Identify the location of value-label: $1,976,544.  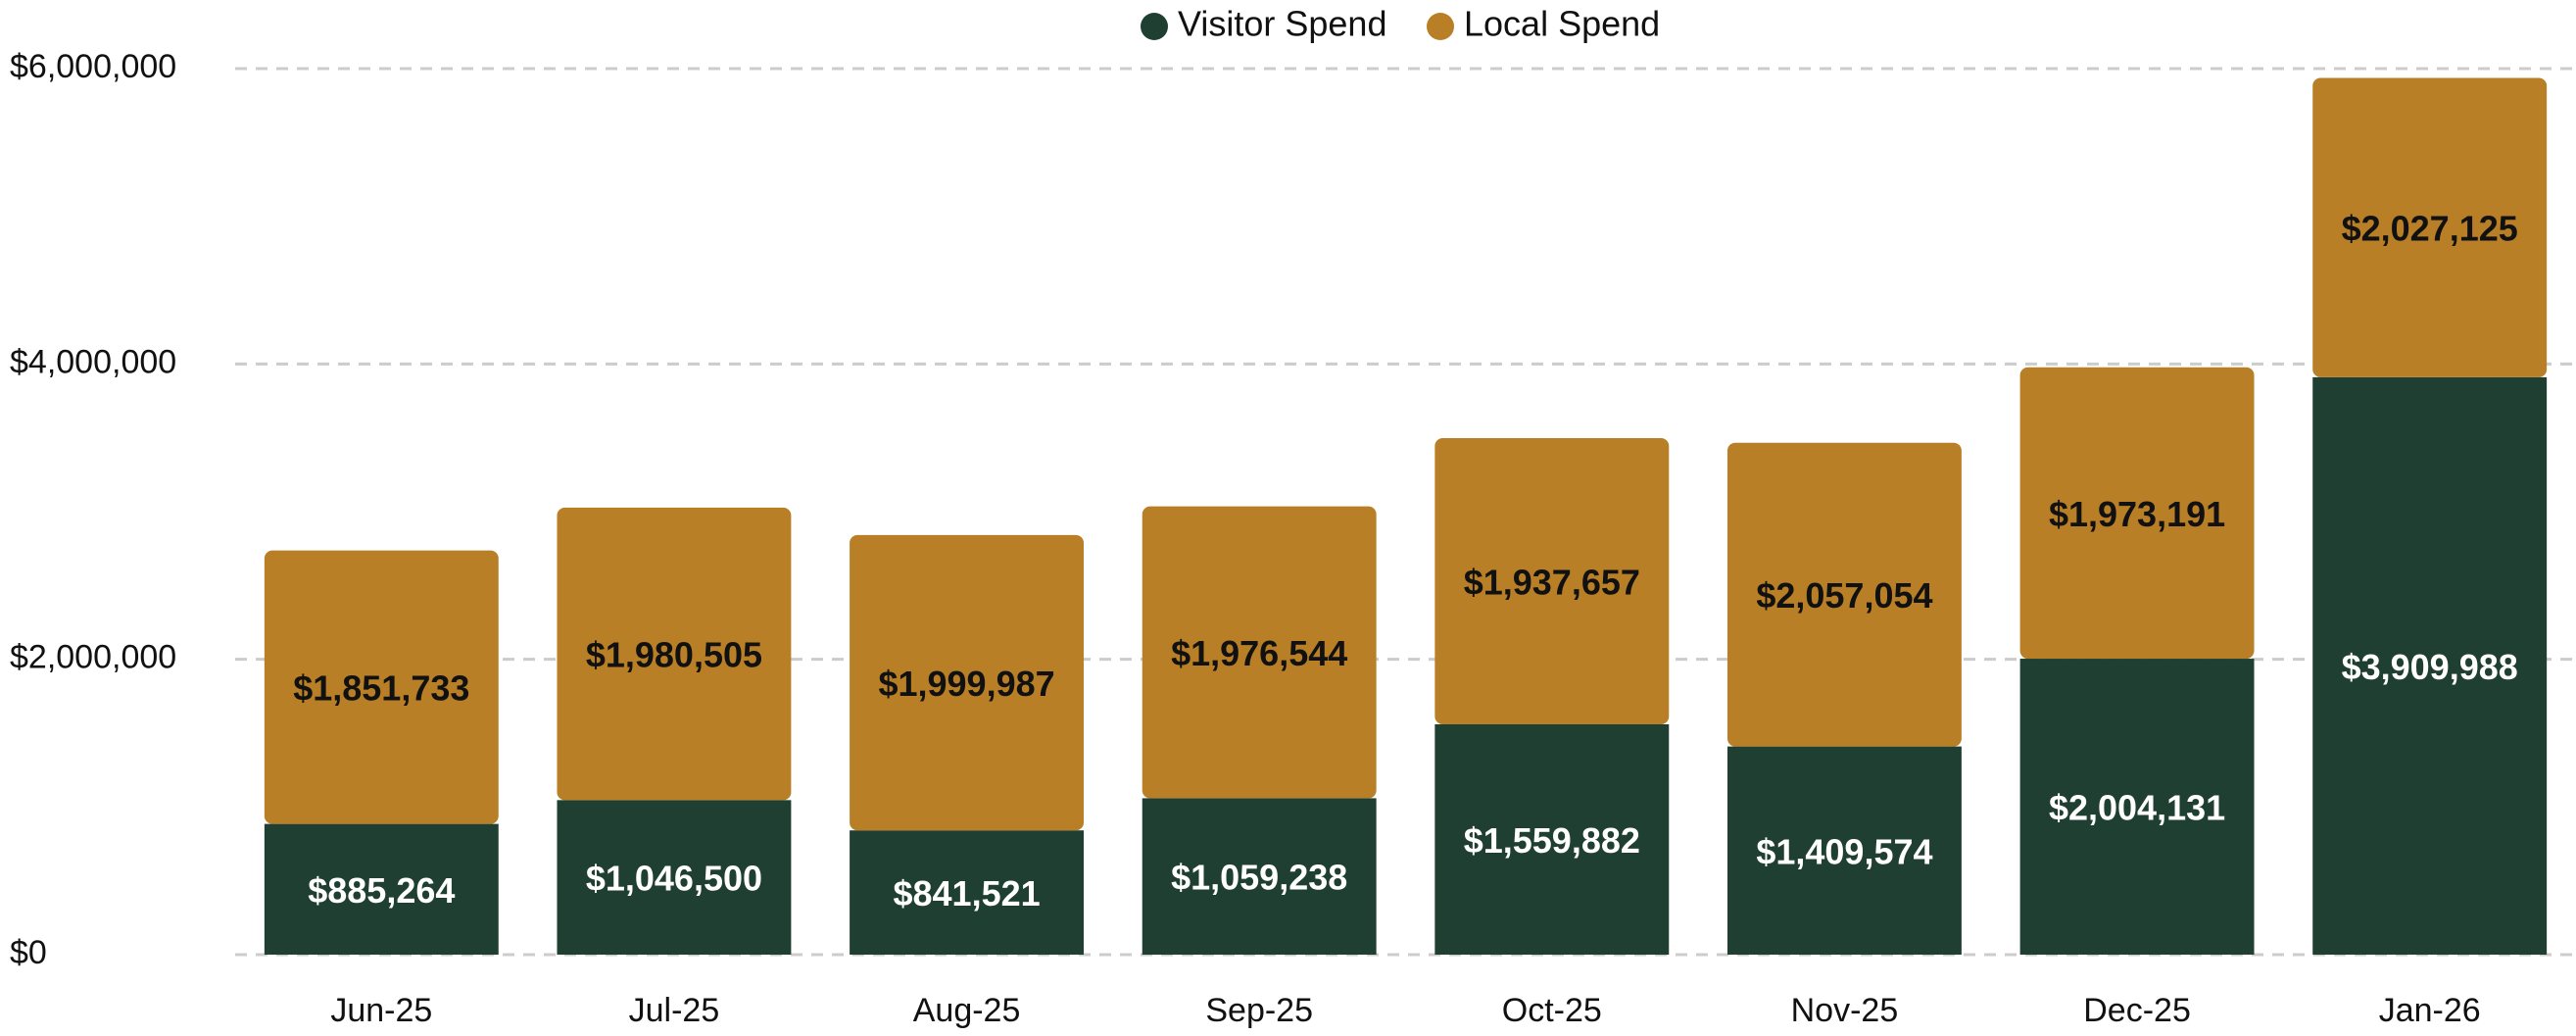
(1259, 653).